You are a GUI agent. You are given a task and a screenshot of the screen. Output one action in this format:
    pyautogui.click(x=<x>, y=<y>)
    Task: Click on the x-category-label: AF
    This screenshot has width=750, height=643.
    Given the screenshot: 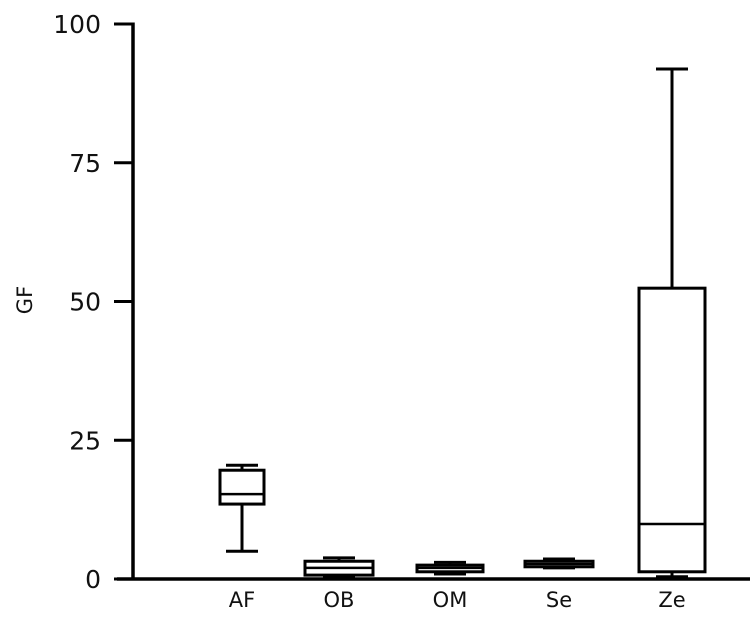 What is the action you would take?
    pyautogui.click(x=242, y=600)
    